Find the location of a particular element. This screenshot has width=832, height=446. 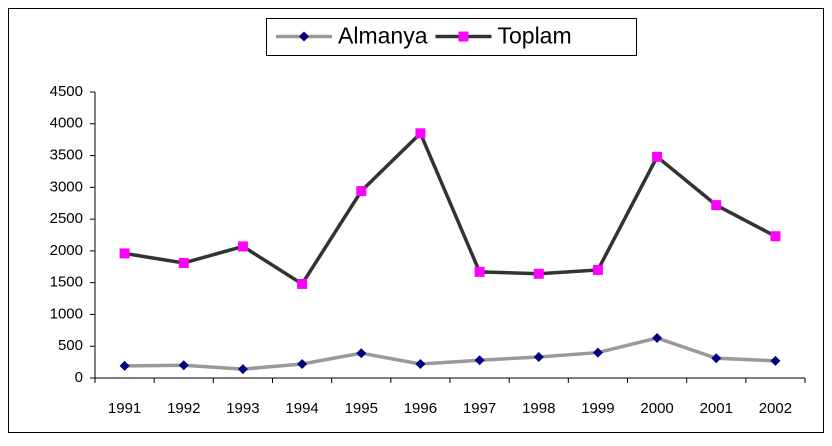

x-tick-label: 1996 is located at coordinates (420, 408).